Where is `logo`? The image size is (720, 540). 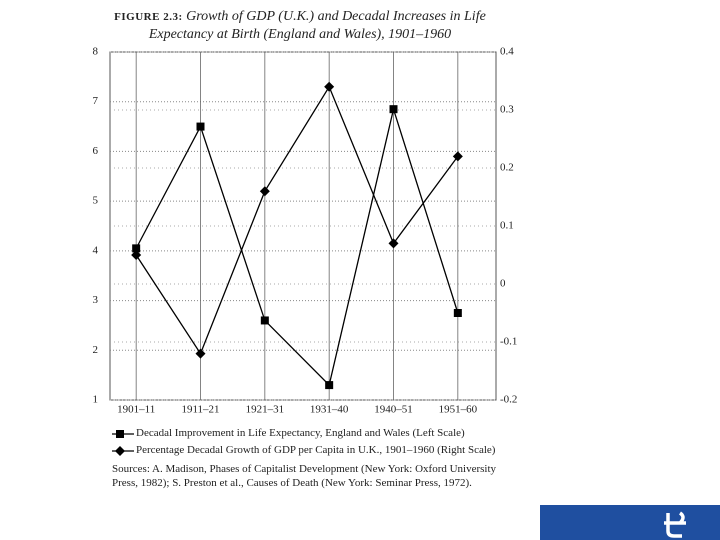 logo is located at coordinates (675, 524).